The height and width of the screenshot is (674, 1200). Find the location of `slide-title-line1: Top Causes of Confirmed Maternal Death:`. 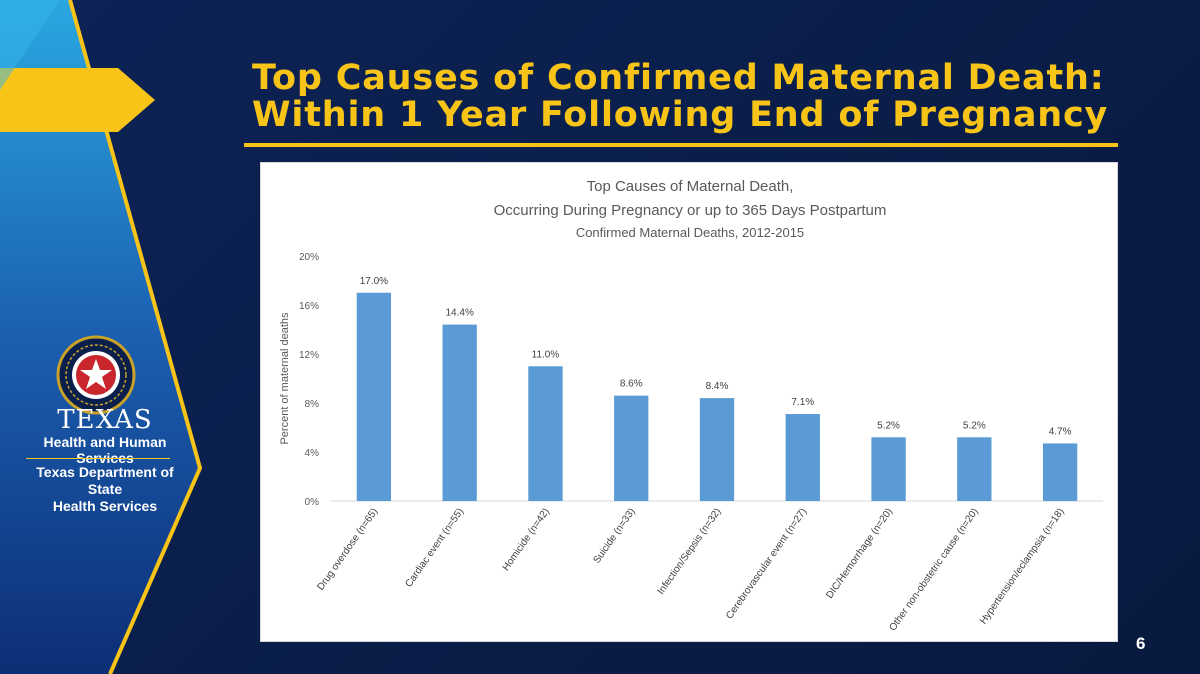

slide-title-line1: Top Causes of Confirmed Maternal Death: is located at coordinates (678, 78).